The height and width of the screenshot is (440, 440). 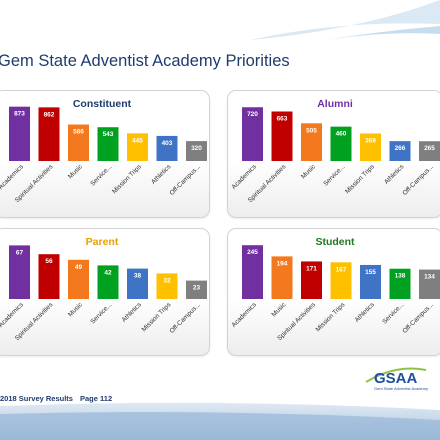 I want to click on svg-text: GSAA, so click(x=396, y=378).